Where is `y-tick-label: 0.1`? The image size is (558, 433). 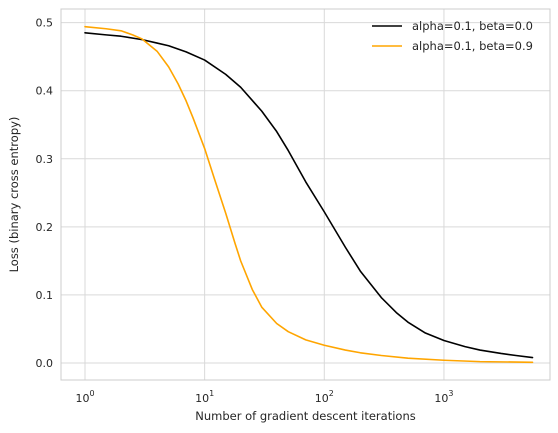
y-tick-label: 0.1 is located at coordinates (45, 295).